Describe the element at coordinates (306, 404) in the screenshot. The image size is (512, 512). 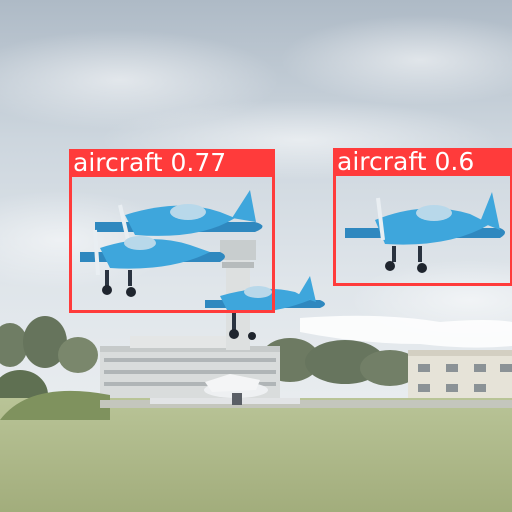
I see `runway` at that location.